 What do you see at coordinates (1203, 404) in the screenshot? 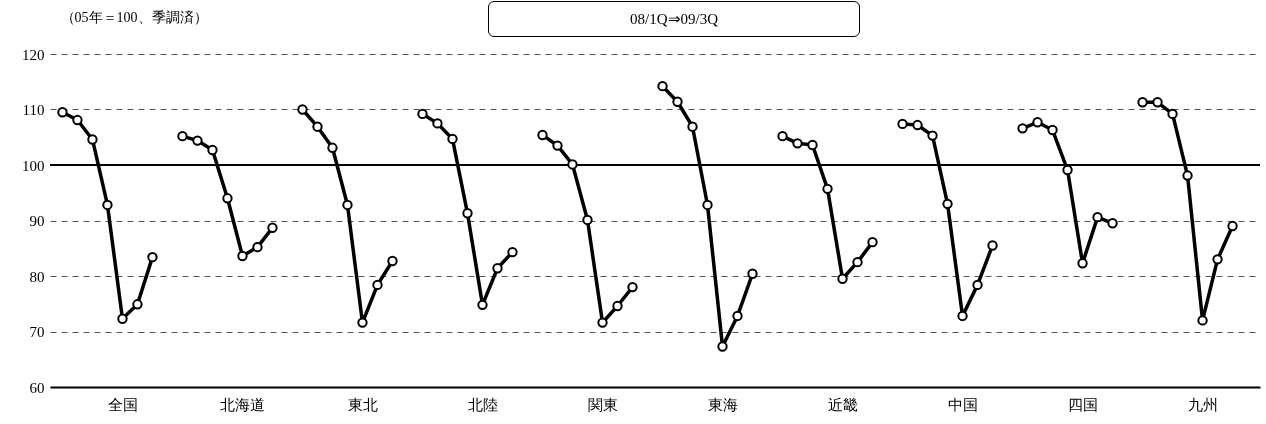
I see `x-tick-label: 九州` at bounding box center [1203, 404].